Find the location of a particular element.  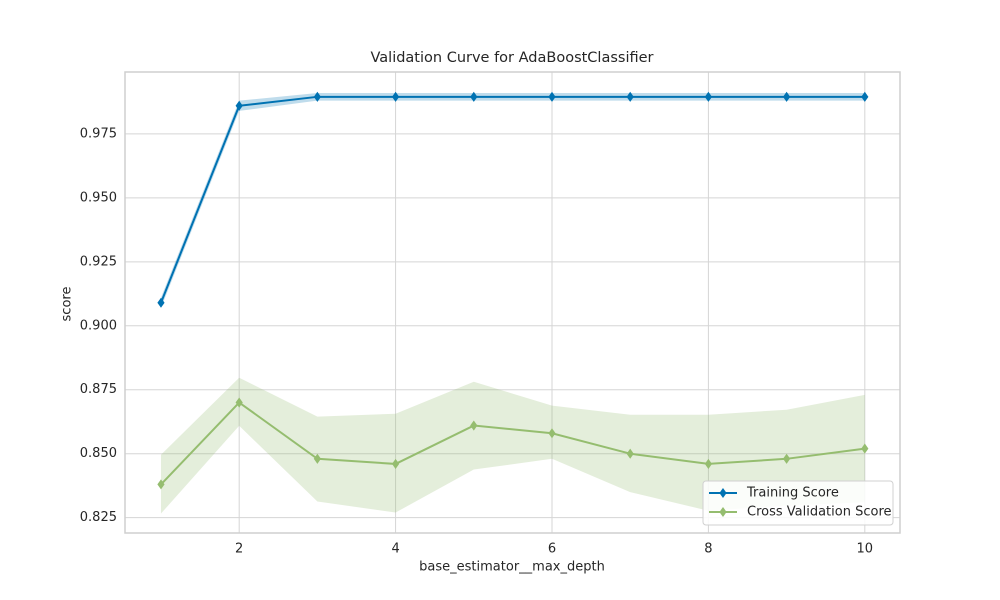

y-tick-label: 0.950 is located at coordinates (98, 197).